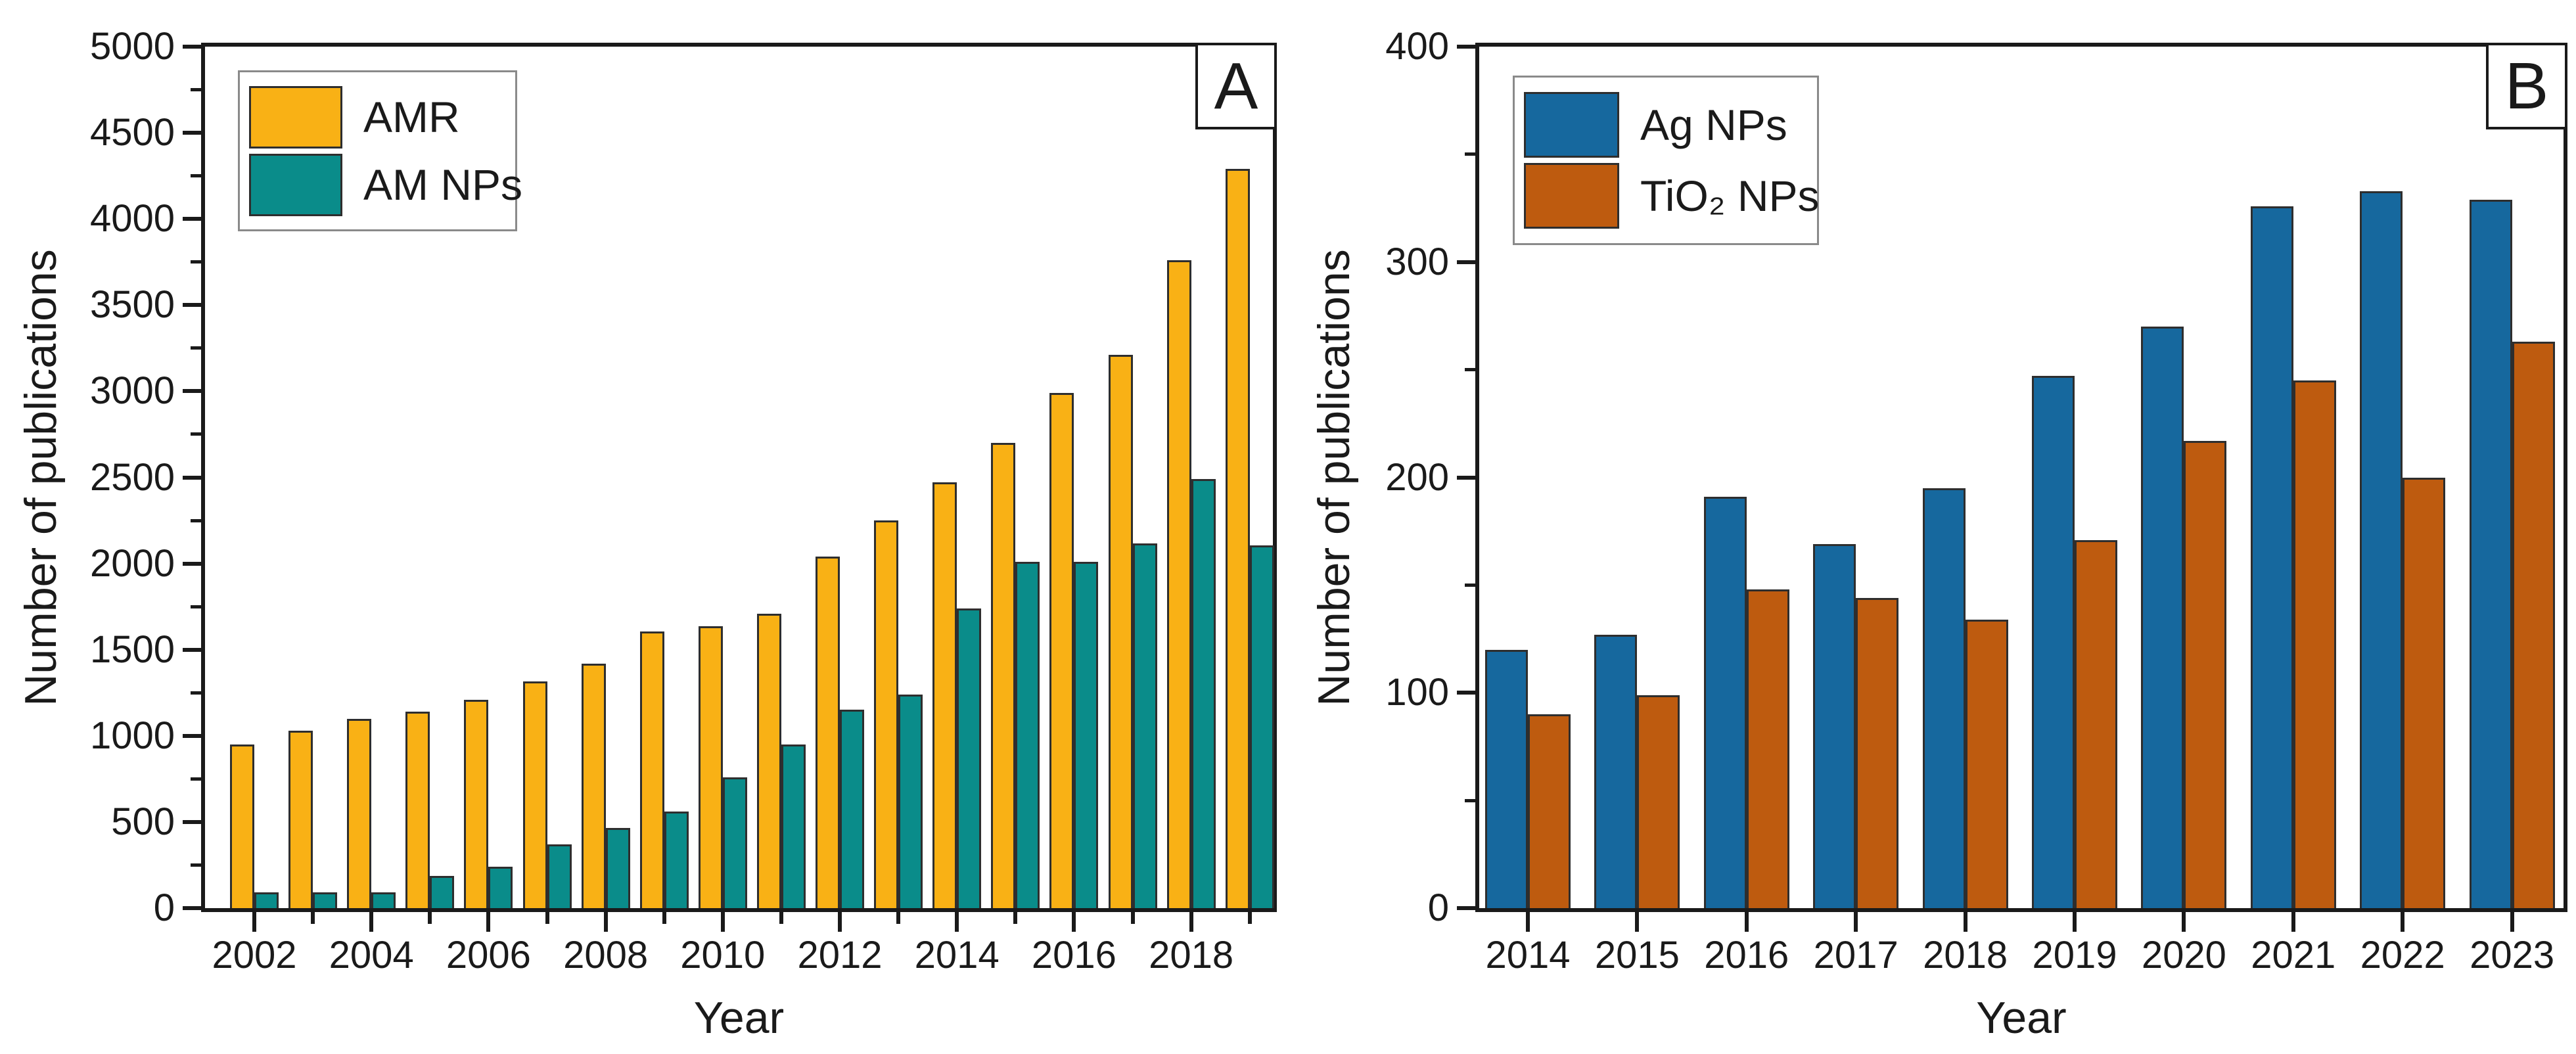  Describe the element at coordinates (676, 860) in the screenshot. I see `bar-am-nps-2009` at that location.